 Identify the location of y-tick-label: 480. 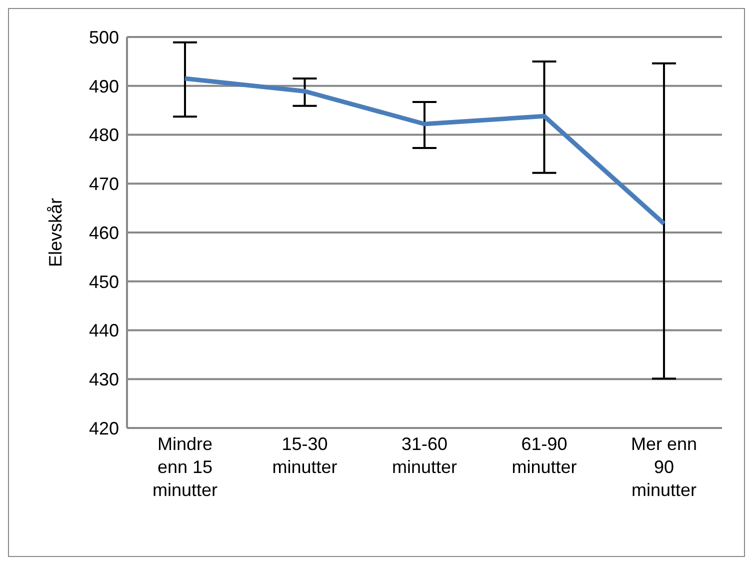
(103, 135).